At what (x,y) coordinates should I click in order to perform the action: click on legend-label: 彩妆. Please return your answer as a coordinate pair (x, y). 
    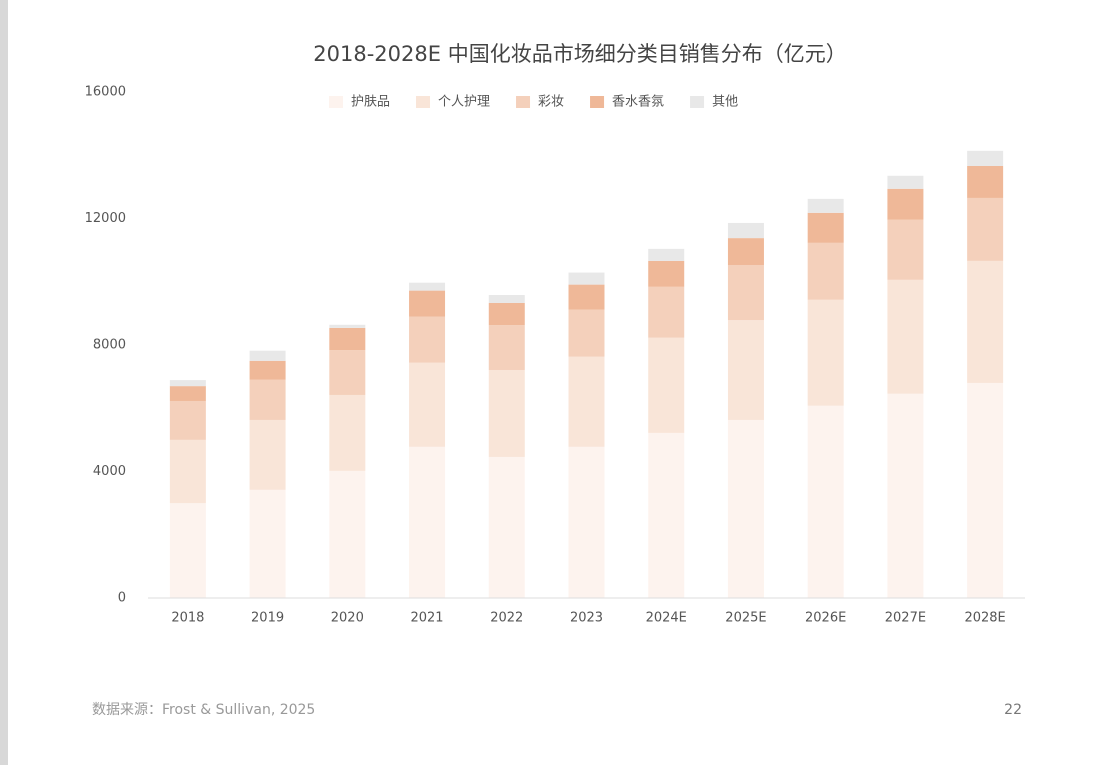
    Looking at the image, I should click on (551, 102).